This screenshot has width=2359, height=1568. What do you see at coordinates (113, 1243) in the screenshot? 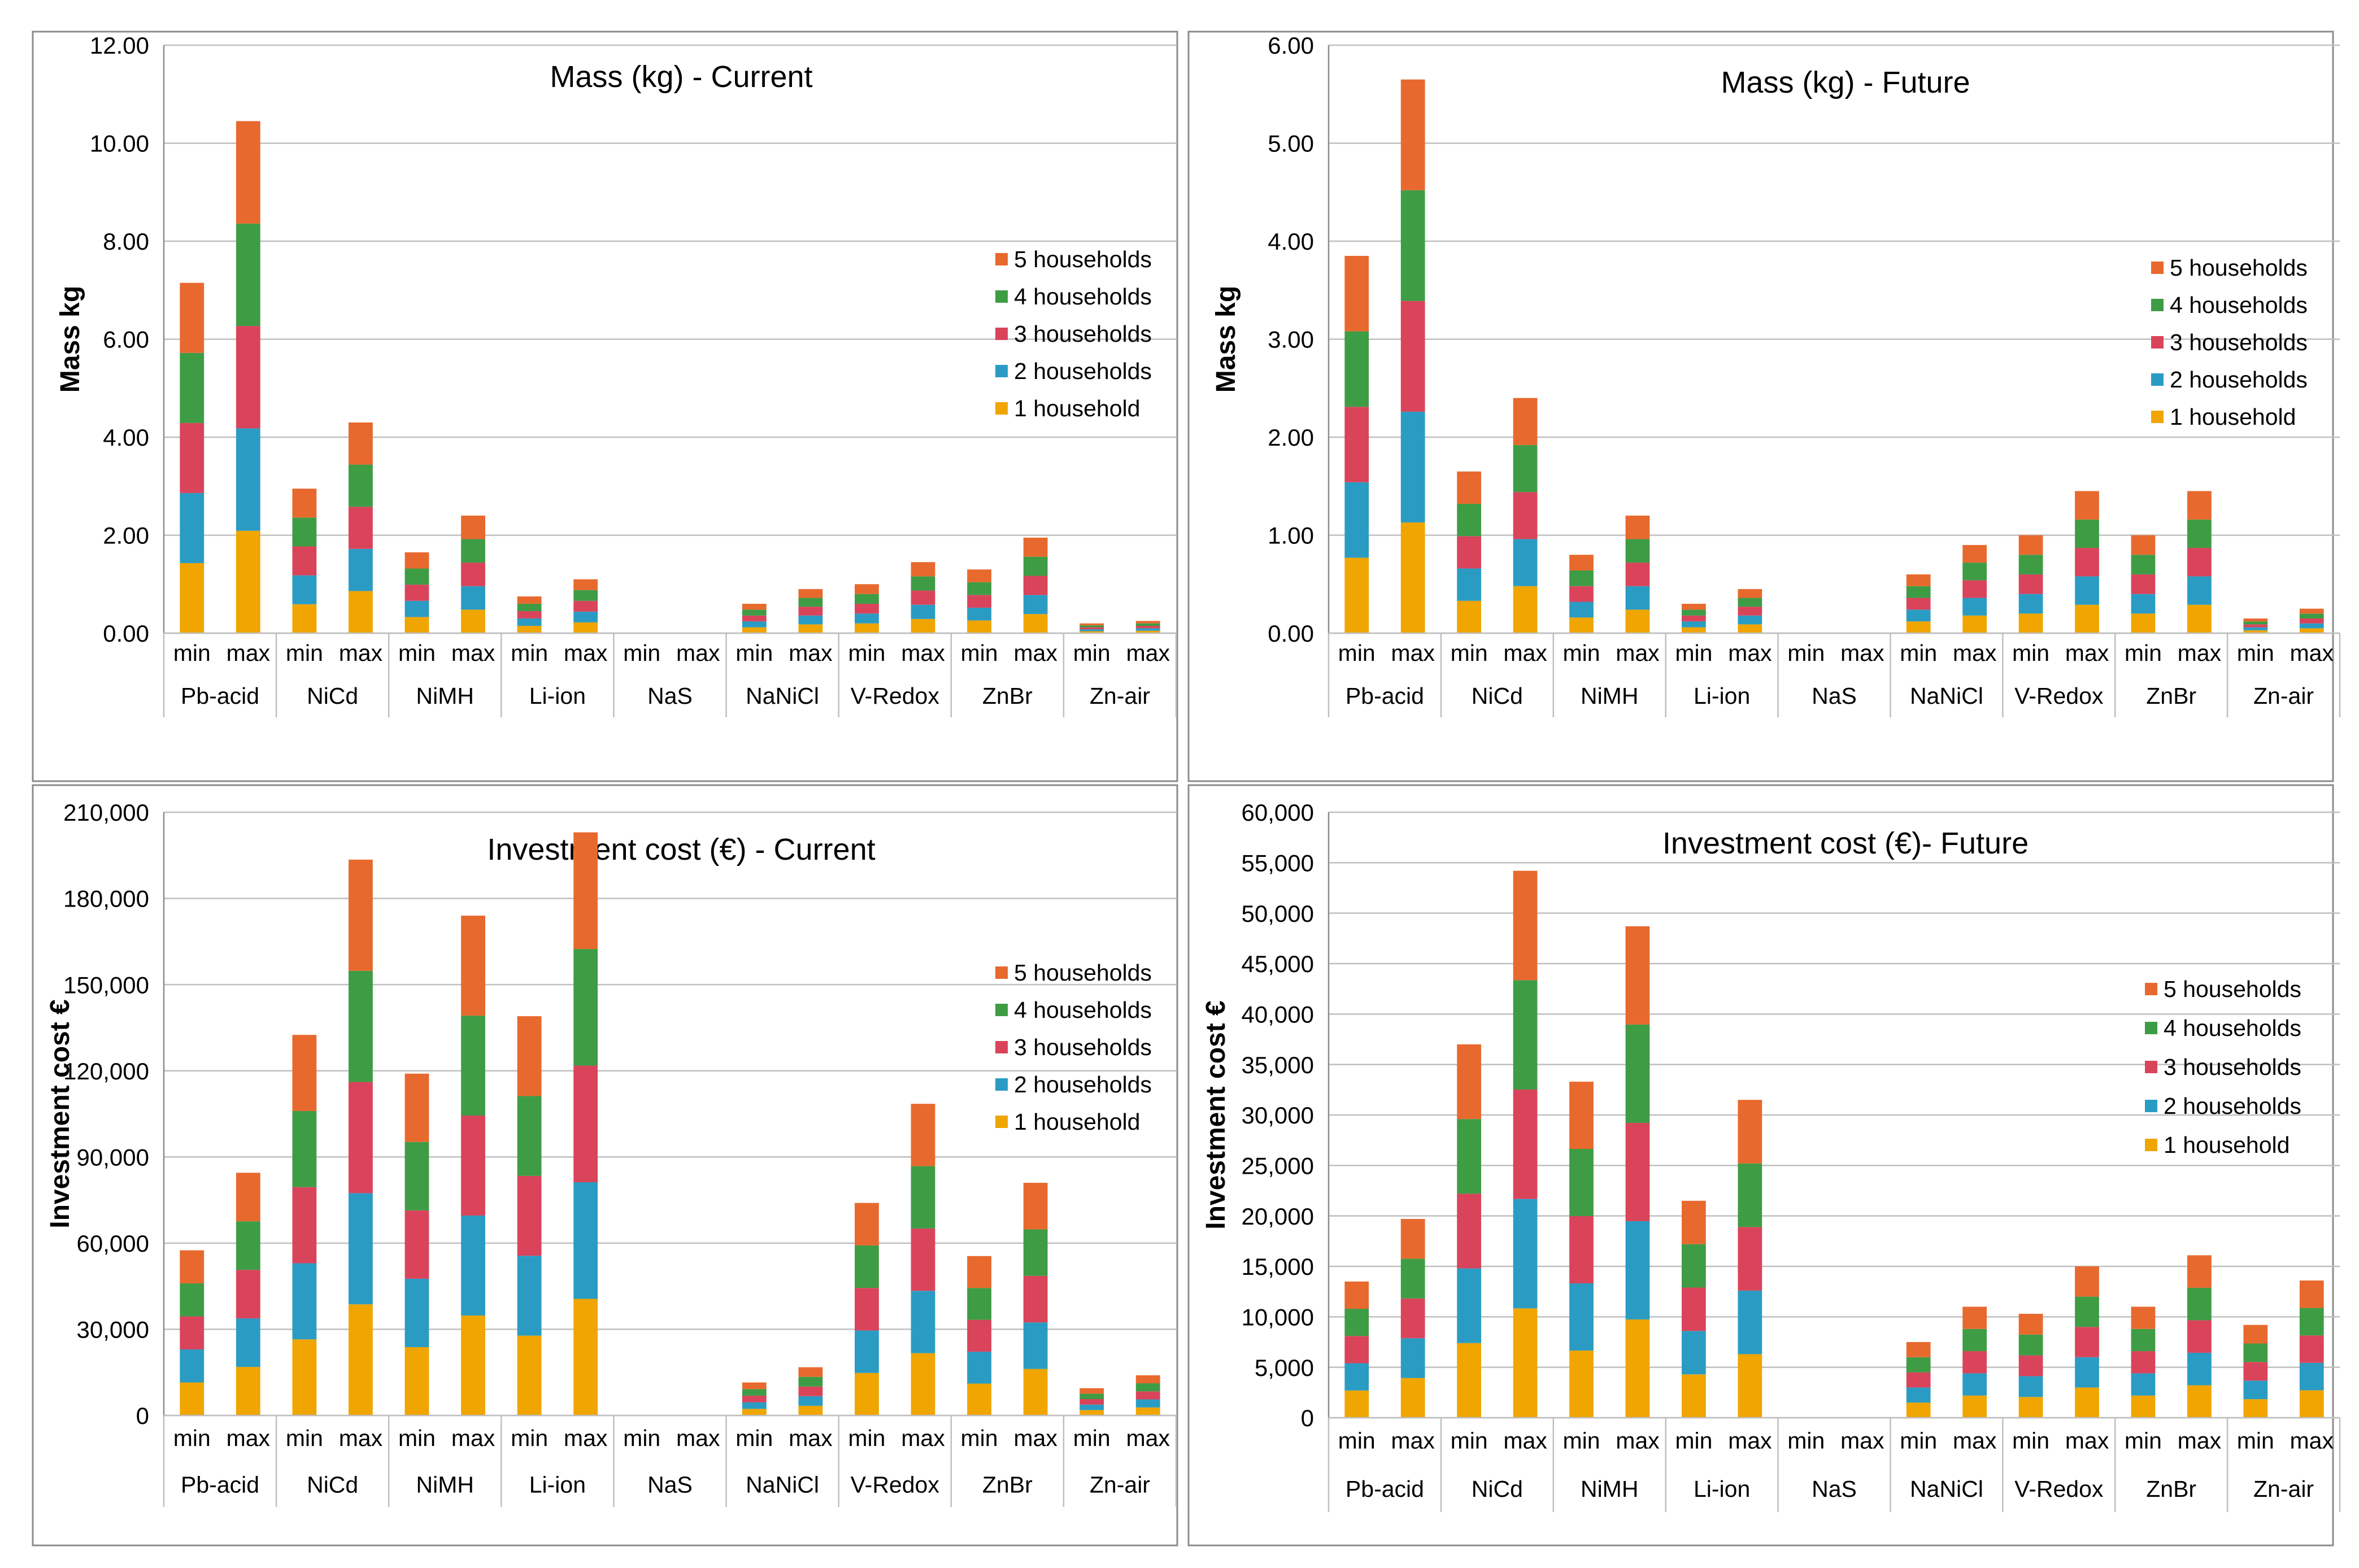
I see `y-tick-label: 60,000` at bounding box center [113, 1243].